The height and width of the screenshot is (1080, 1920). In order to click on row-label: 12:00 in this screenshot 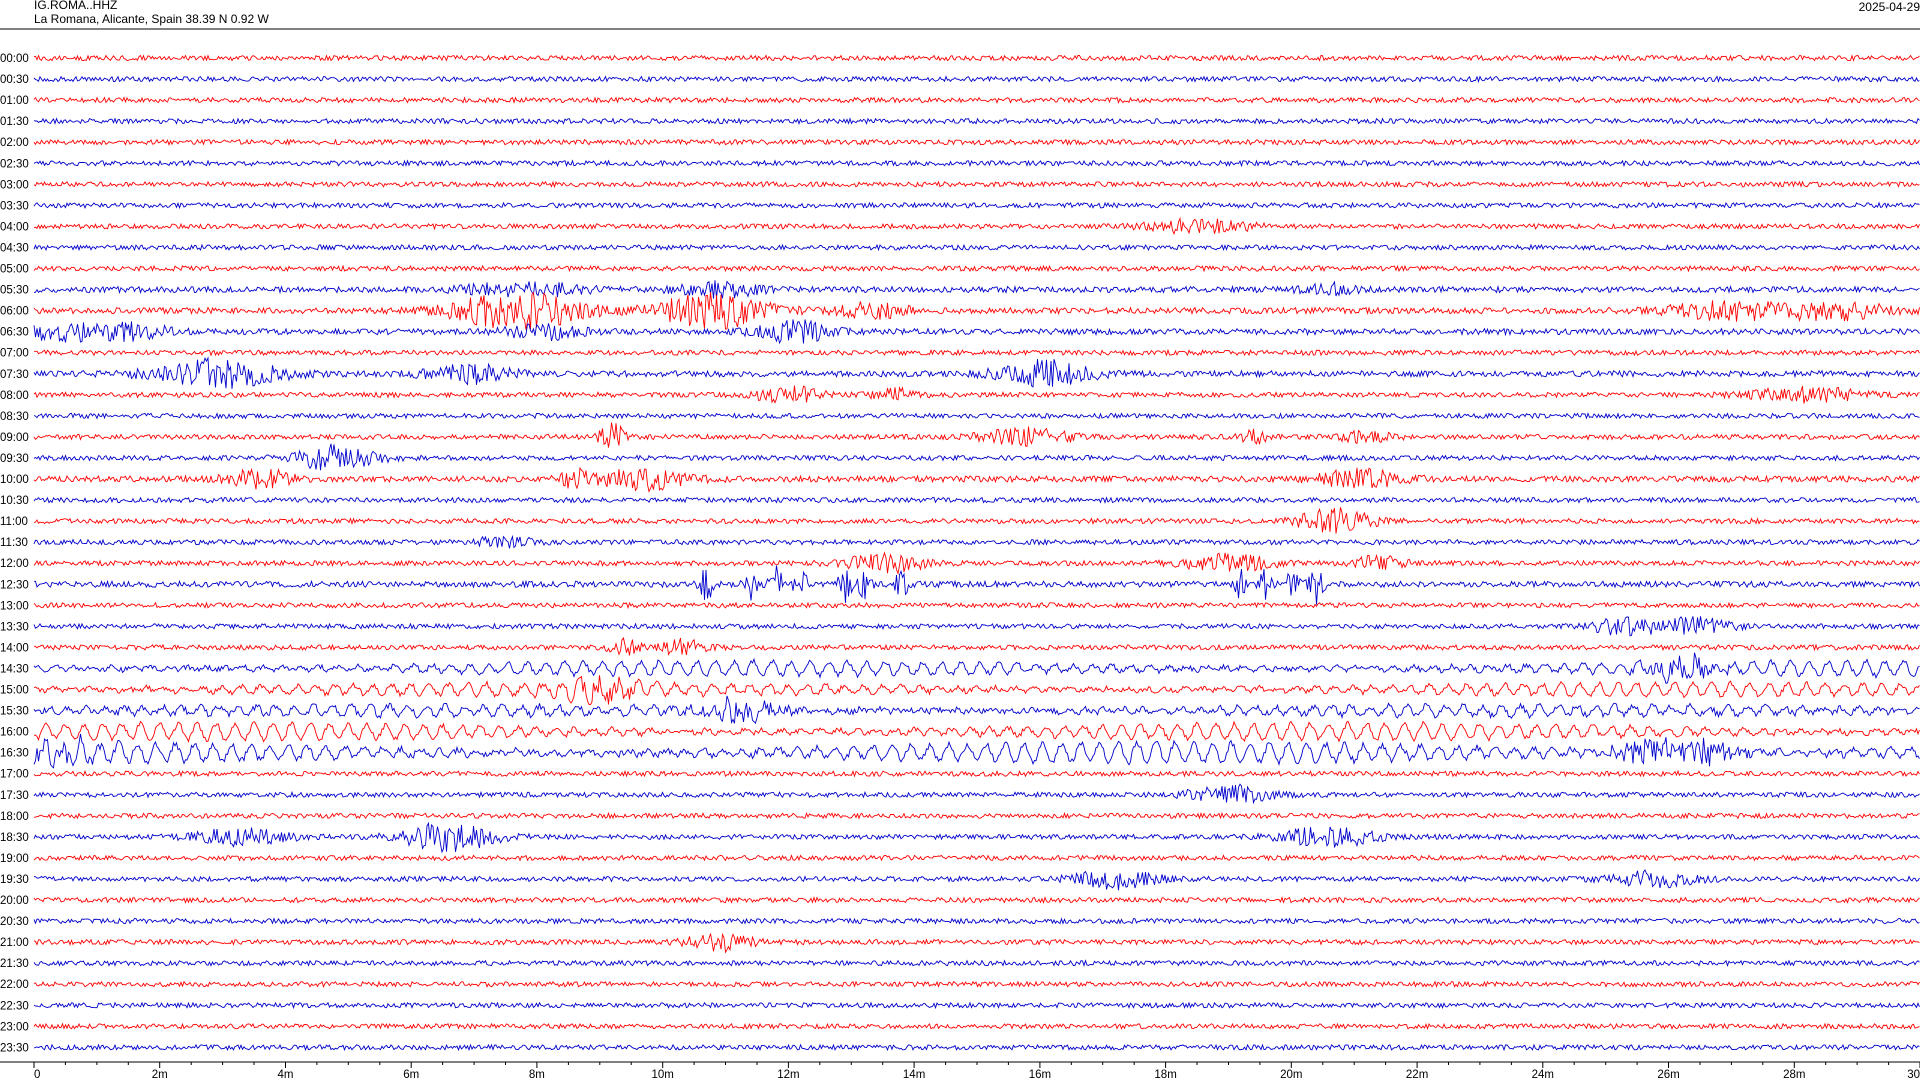, I will do `click(14, 564)`.